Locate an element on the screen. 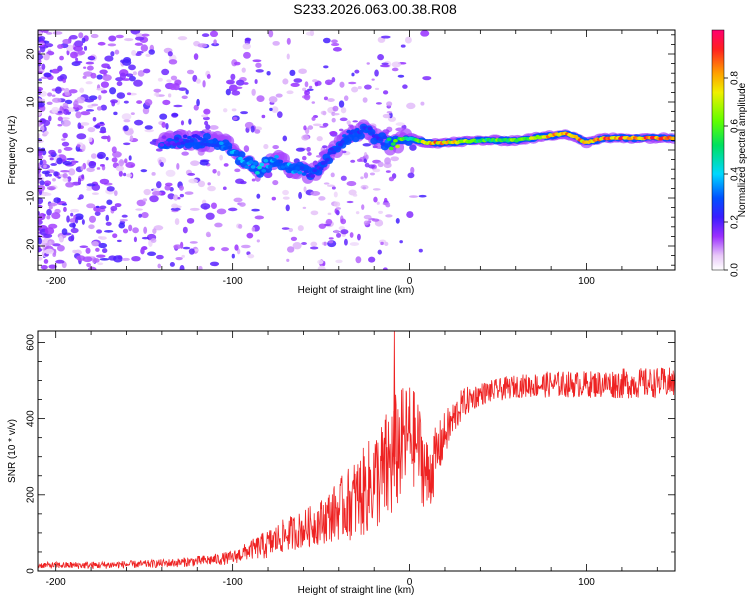 This screenshot has width=750, height=600. snr-y-axis-label: SNR (10 * v/v) is located at coordinates (12, 451).